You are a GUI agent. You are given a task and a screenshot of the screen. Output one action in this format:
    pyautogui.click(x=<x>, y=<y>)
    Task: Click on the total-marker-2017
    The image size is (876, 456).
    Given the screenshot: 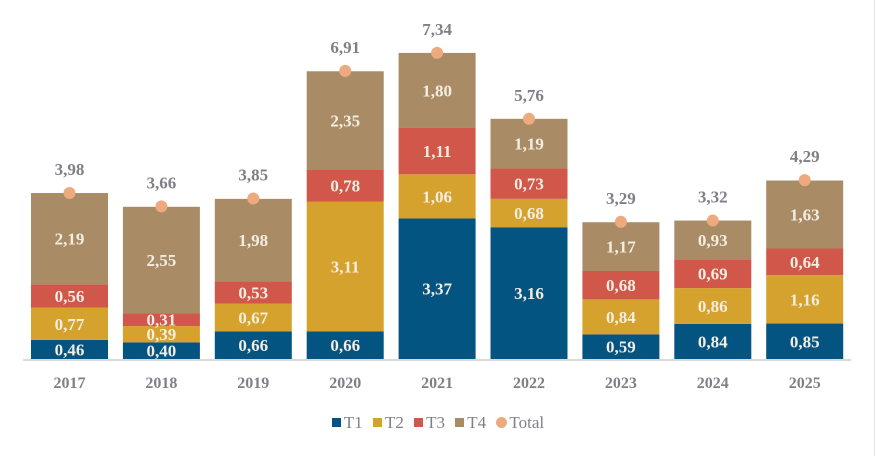 What is the action you would take?
    pyautogui.click(x=69, y=193)
    